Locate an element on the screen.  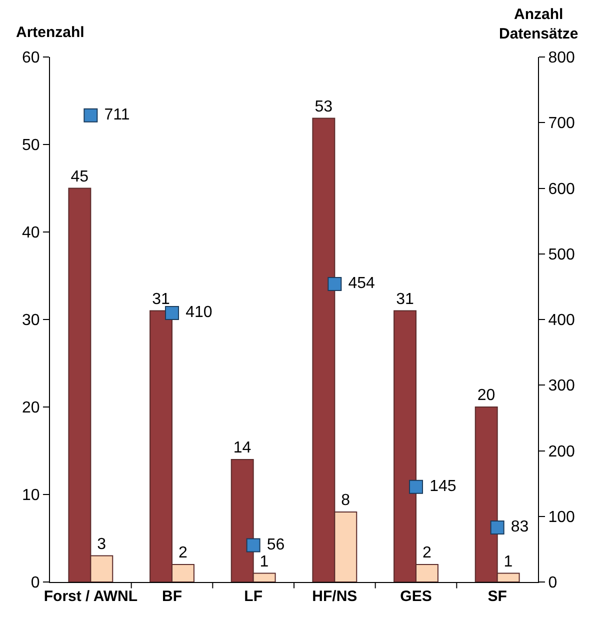
y2-tick-label: 200 is located at coordinates (561, 451).